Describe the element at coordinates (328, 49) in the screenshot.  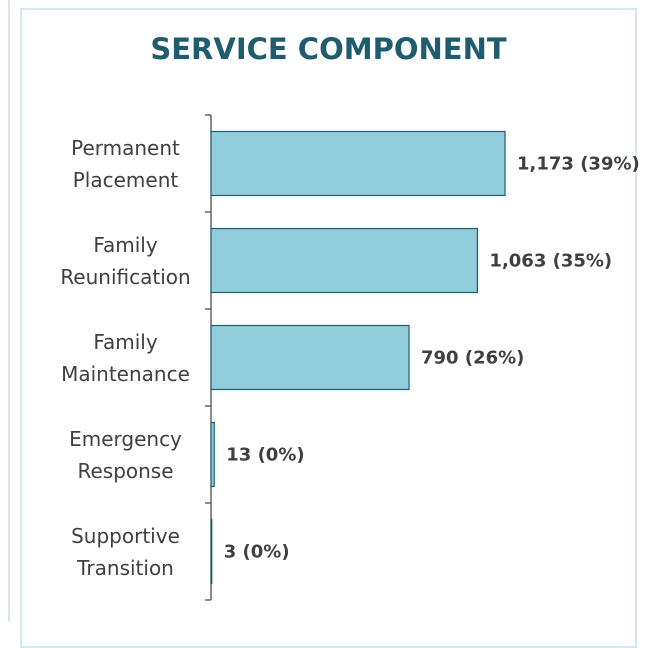
I see `chart-title: SERVICE COMPONENT` at that location.